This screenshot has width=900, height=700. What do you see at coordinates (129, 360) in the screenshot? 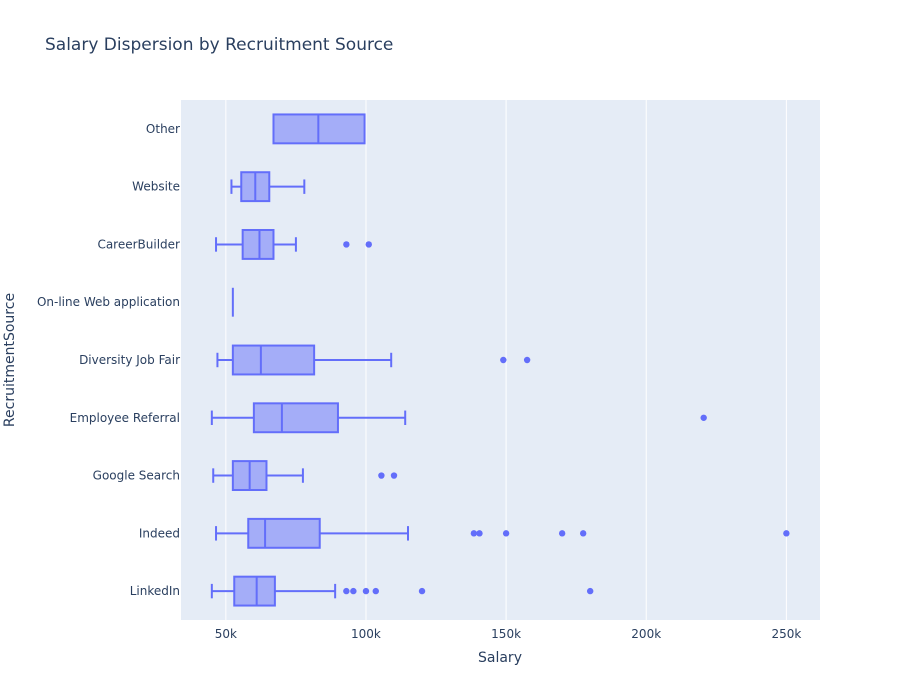
I see `y-tick-label: Diversity Job Fair` at bounding box center [129, 360].